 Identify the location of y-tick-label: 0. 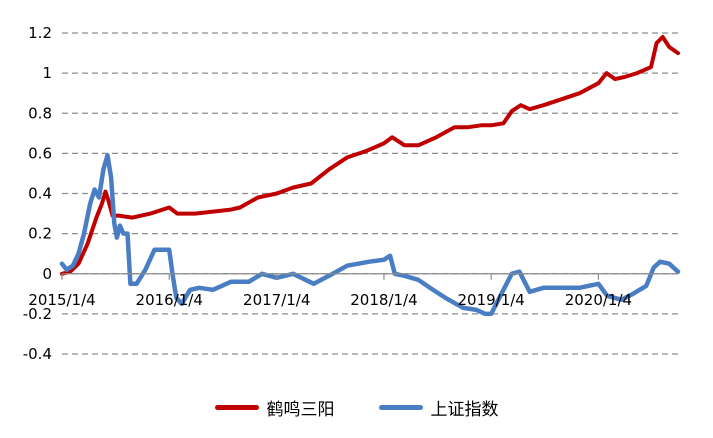
(47, 274).